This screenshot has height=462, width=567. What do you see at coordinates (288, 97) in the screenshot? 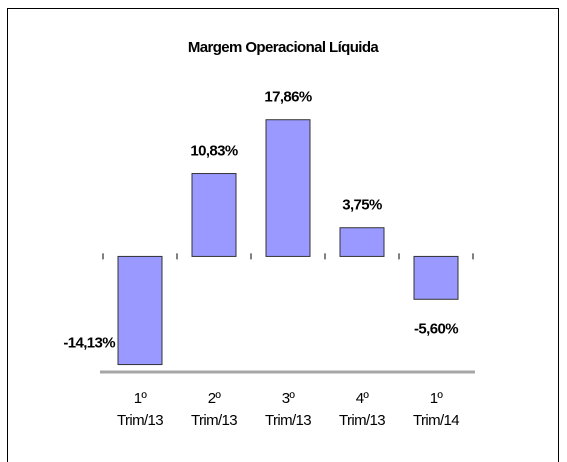
I see `value-label: 17,86%` at bounding box center [288, 97].